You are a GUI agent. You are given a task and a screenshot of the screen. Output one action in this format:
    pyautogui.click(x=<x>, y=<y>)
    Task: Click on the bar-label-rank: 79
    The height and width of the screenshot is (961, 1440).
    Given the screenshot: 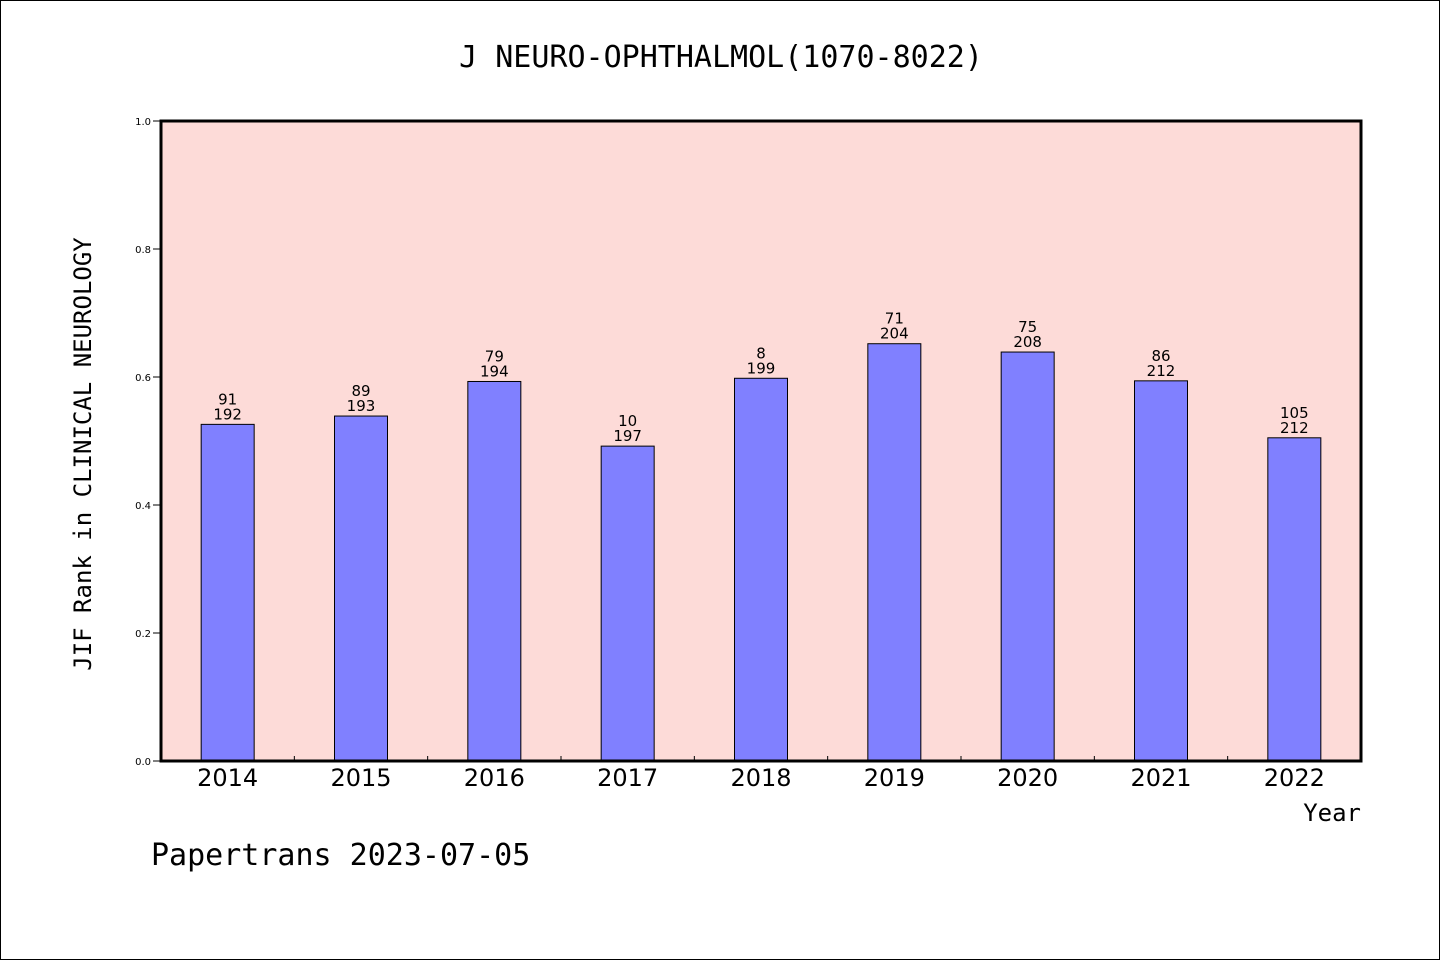 What is the action you would take?
    pyautogui.click(x=494, y=356)
    